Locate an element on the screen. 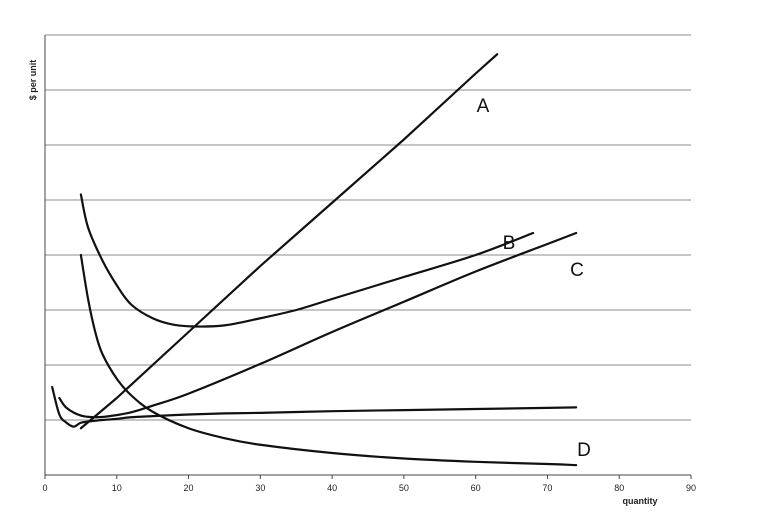 The image size is (762, 516). y-axis-title: $ per unit is located at coordinates (33, 80).